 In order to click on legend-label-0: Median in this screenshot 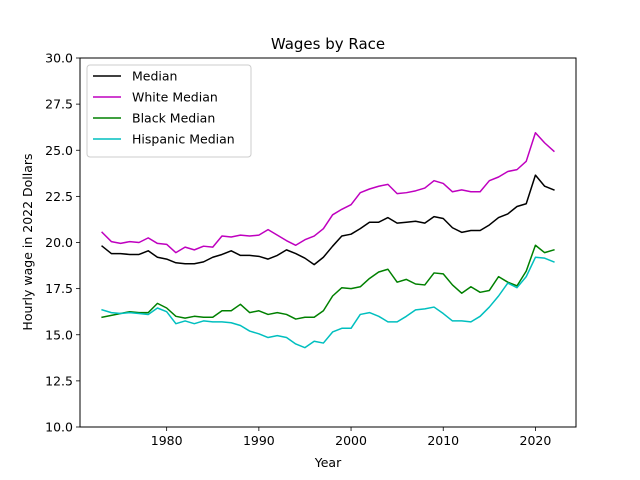, I will do `click(154, 76)`.